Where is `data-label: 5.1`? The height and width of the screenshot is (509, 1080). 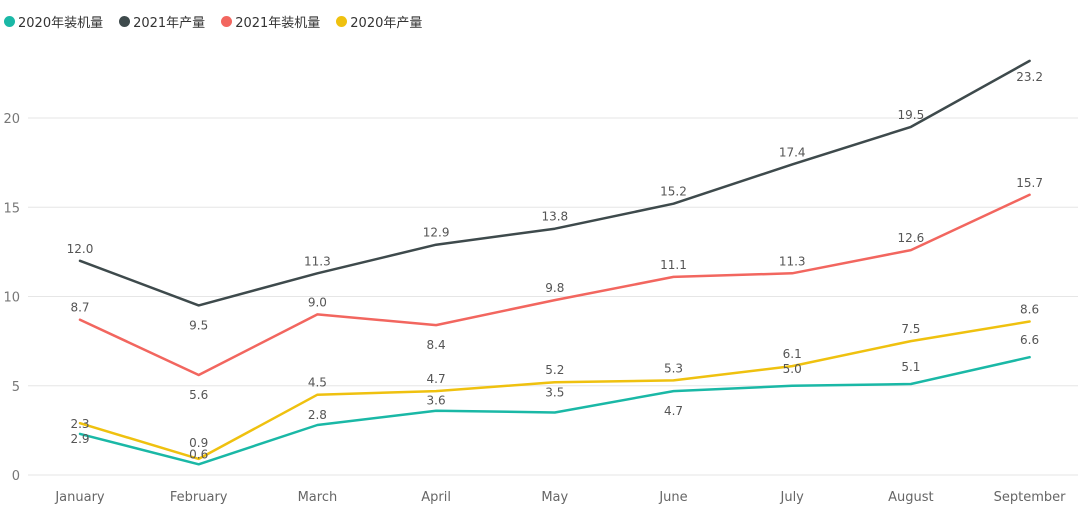 data-label: 5.1 is located at coordinates (910, 367).